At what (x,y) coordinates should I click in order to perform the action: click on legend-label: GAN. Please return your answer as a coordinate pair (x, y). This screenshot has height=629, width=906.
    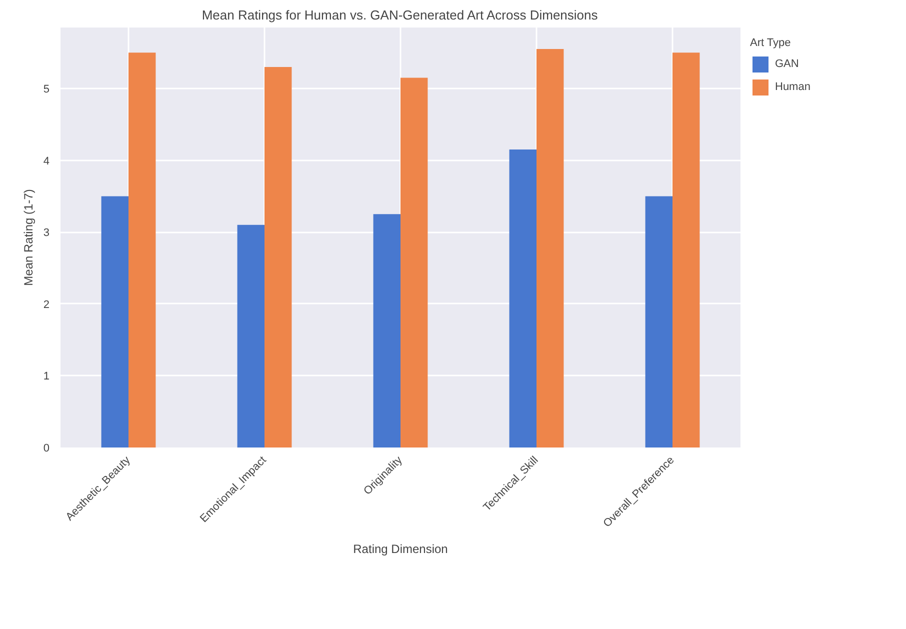
    Looking at the image, I should click on (787, 64).